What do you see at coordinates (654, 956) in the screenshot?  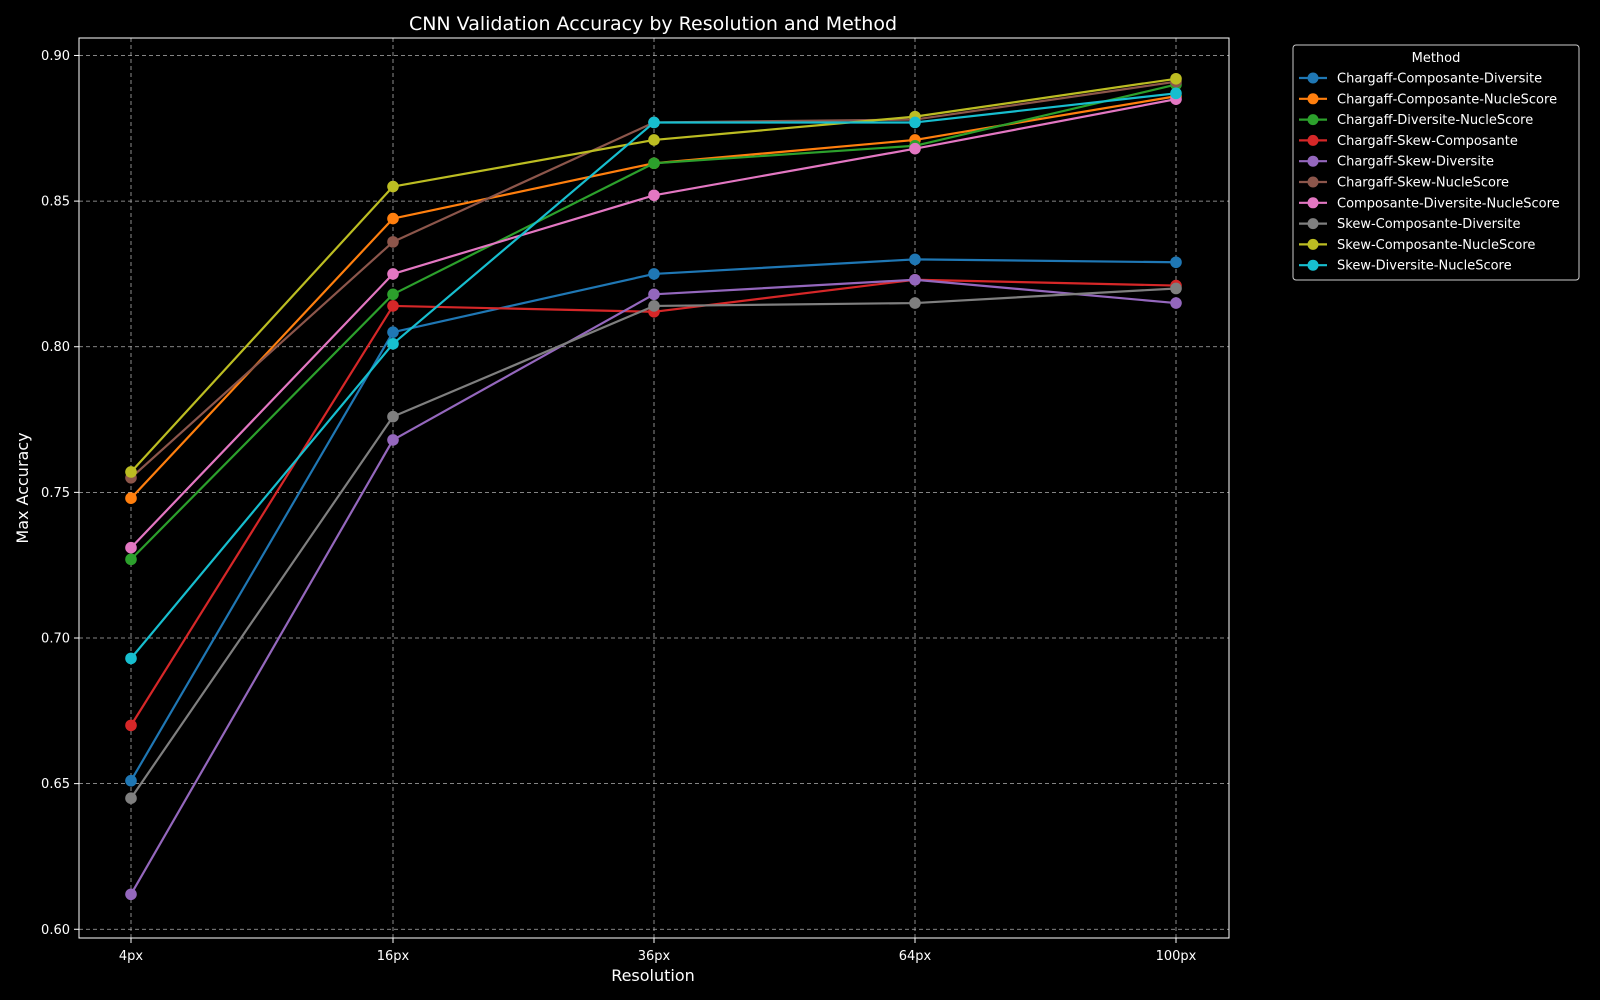 I see `x-tick-label: 36px` at bounding box center [654, 956].